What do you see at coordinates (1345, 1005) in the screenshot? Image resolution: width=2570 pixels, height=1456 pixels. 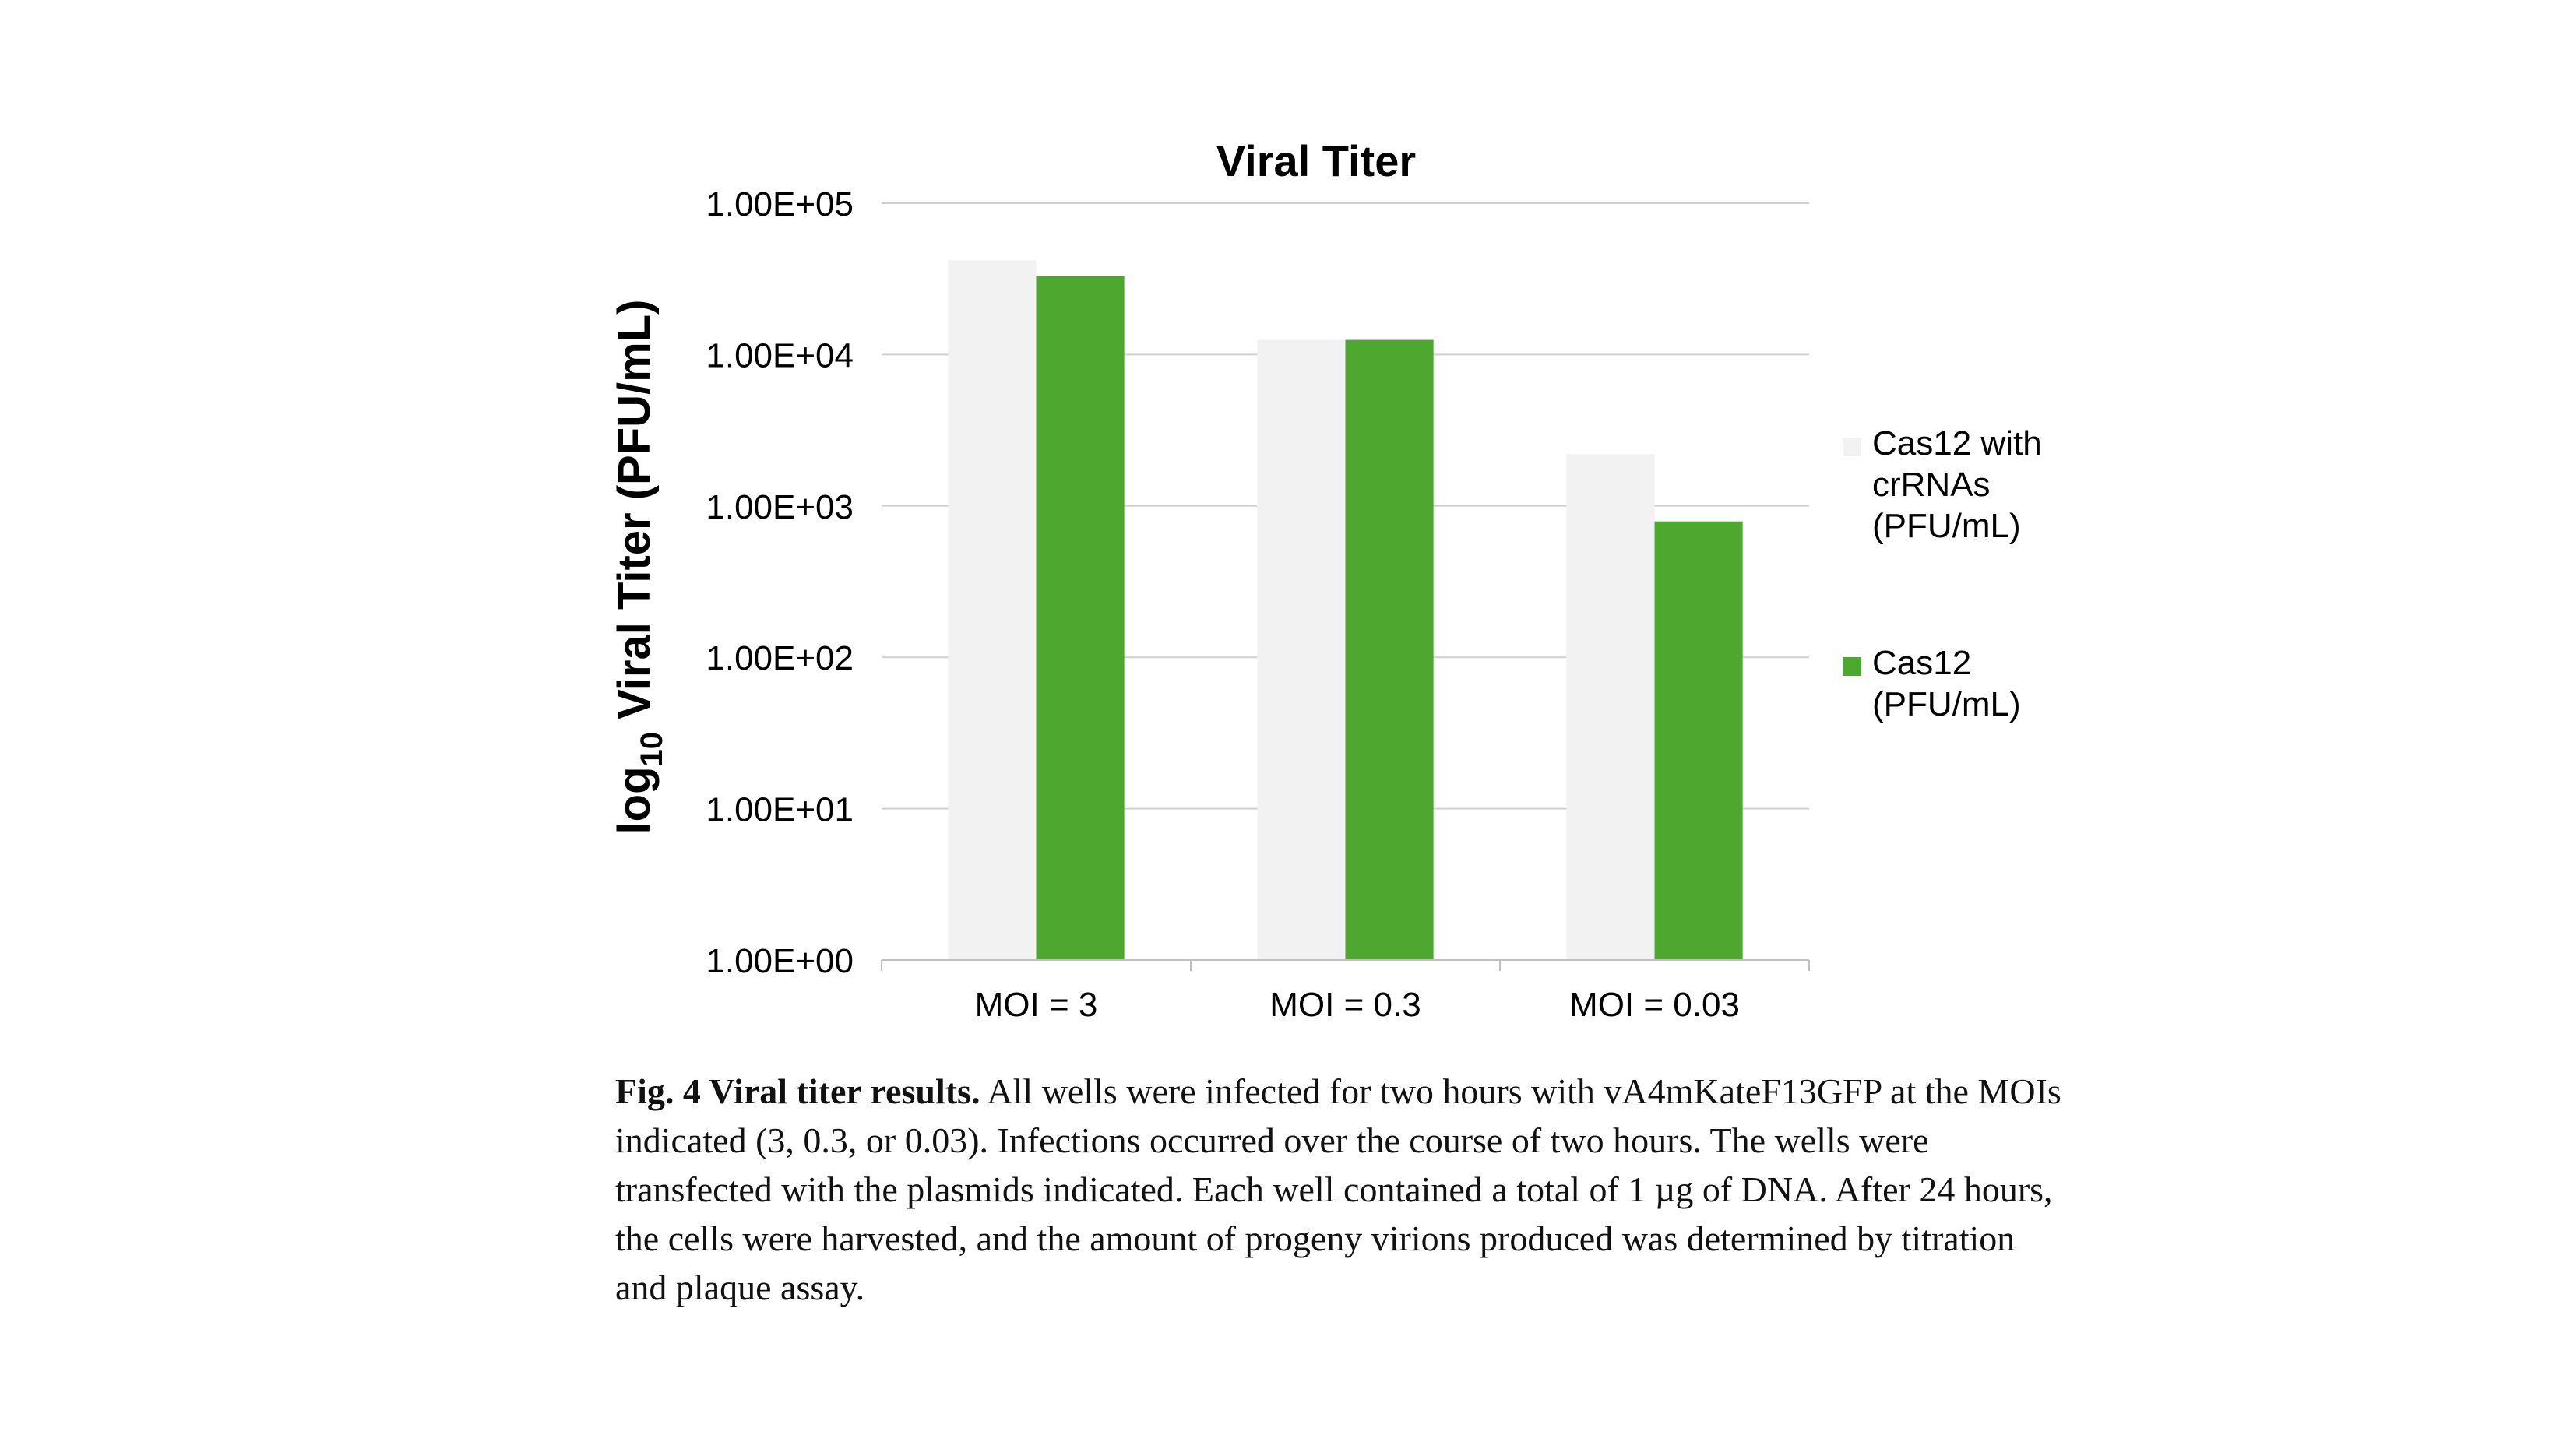 I see `x-tick-label: MOI = 0.3` at bounding box center [1345, 1005].